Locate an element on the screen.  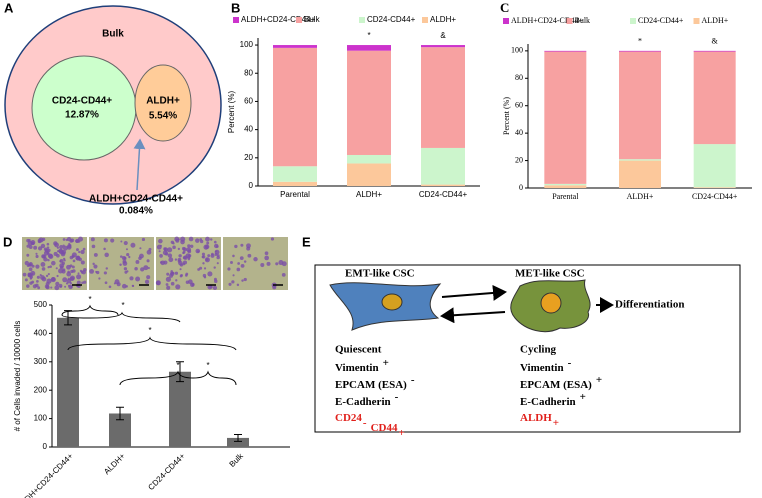
marker-line: E-Cadherin + is located at coordinates (553, 399).